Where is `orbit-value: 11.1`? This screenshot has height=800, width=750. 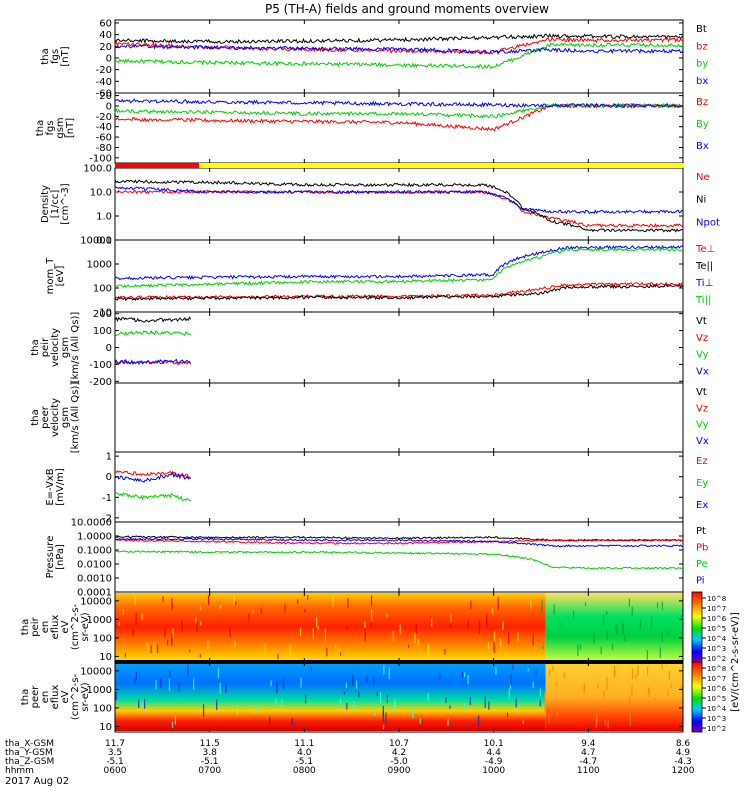
orbit-value: 11.1 is located at coordinates (304, 744).